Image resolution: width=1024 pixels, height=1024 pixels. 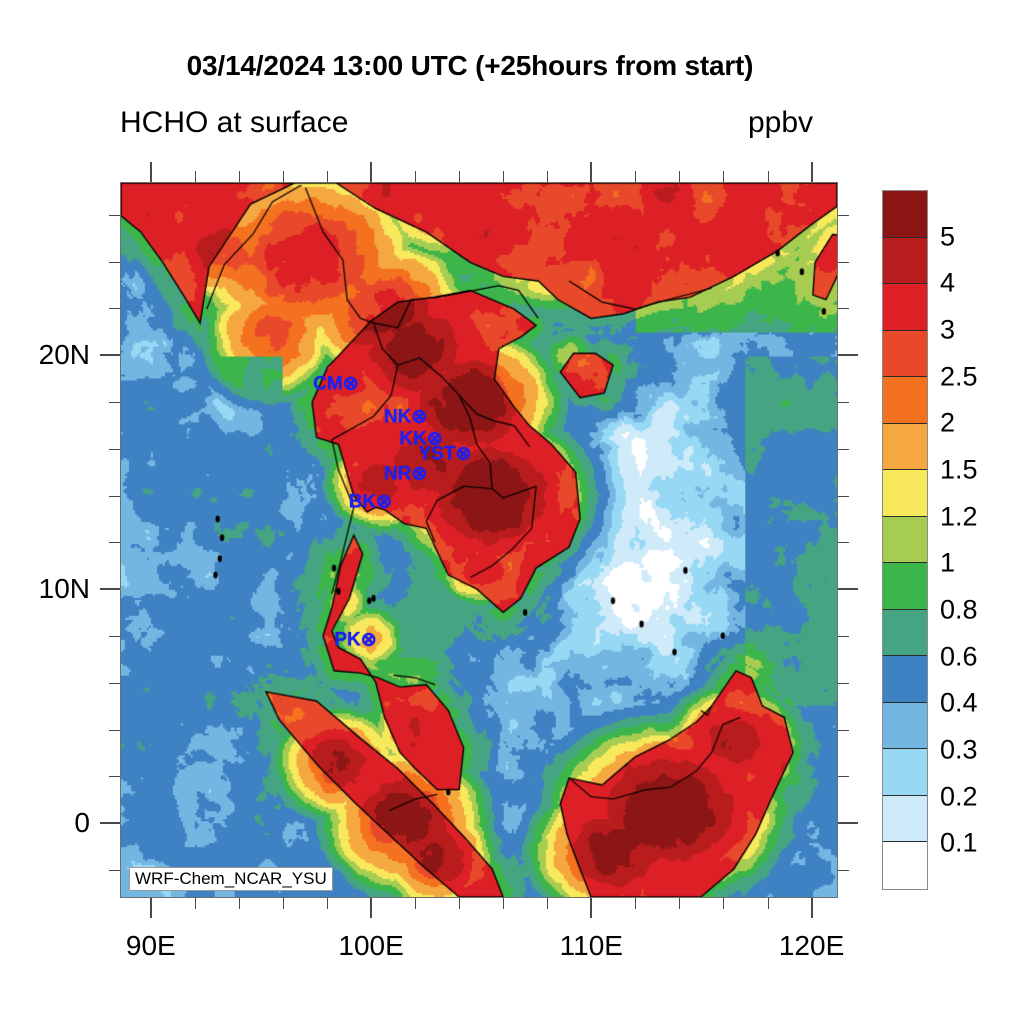 What do you see at coordinates (843, 870) in the screenshot?
I see `y-minor-tick-right--2` at bounding box center [843, 870].